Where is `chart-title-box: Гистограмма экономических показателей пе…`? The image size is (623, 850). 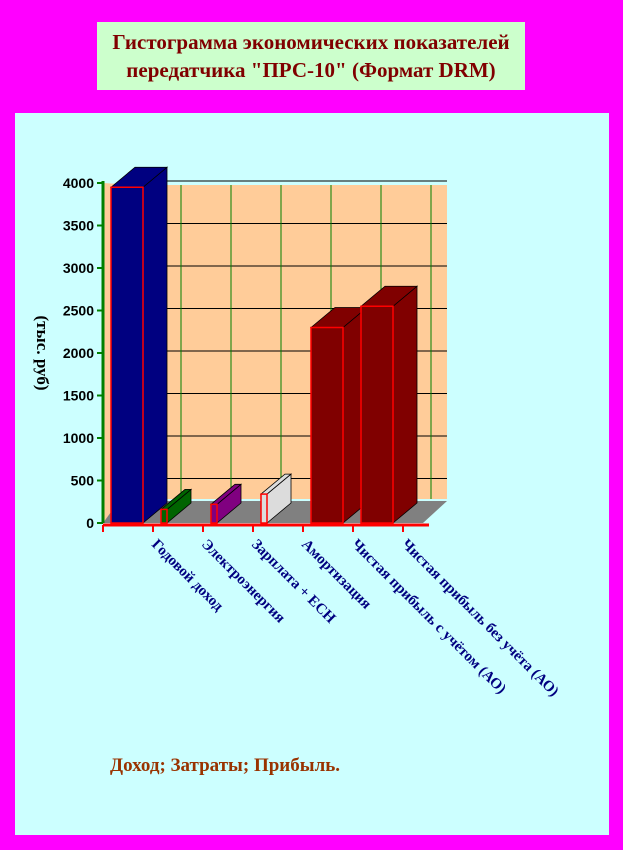
chart-title-box: Гистограмма экономических показателей пе… is located at coordinates (311, 56).